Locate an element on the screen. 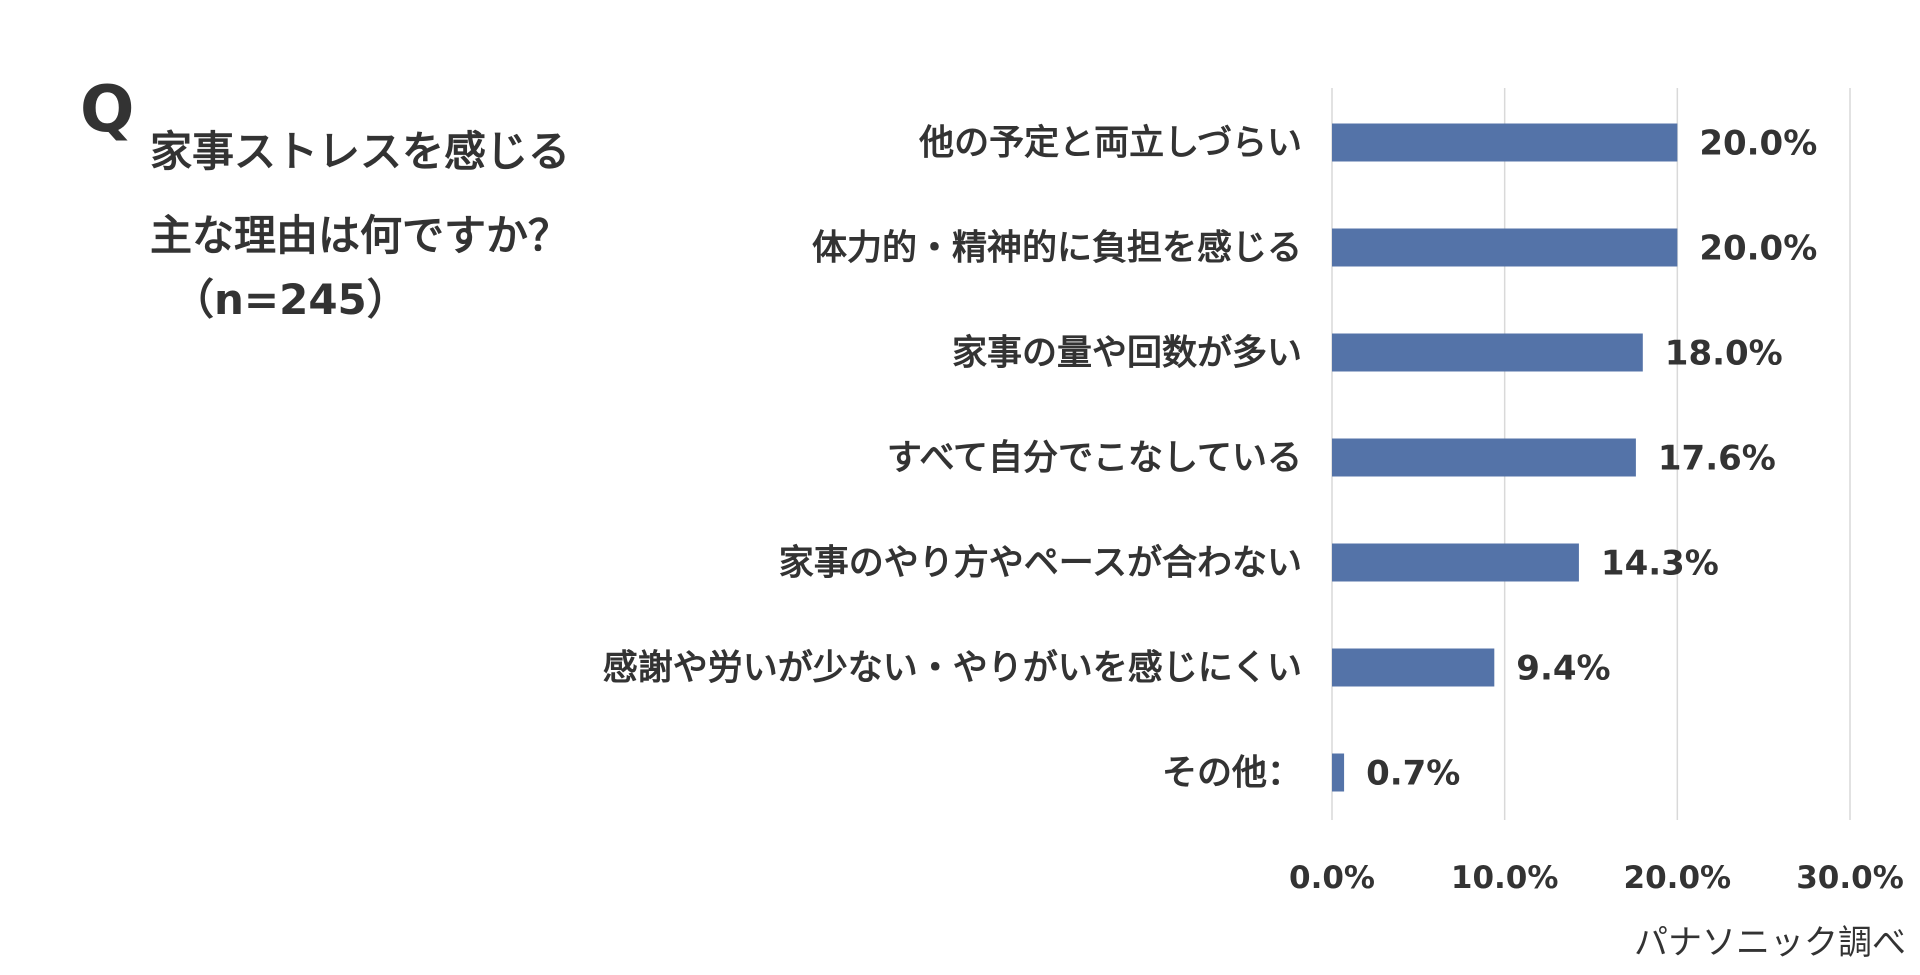  sample-size-note: （n=245） is located at coordinates (290, 299).